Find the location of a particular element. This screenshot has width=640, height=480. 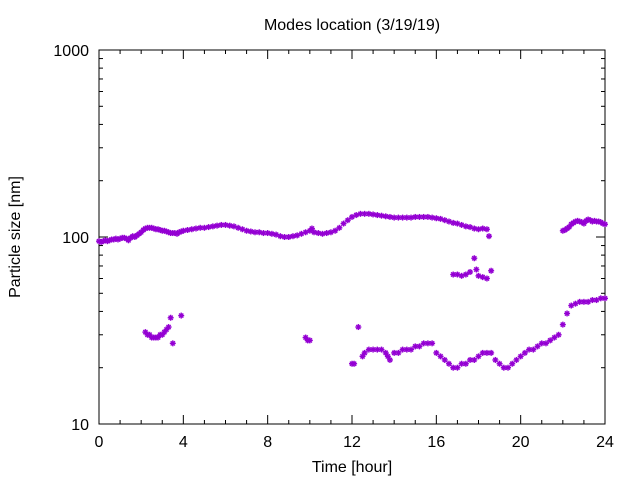

x-tick-label: 8 is located at coordinates (267, 442).